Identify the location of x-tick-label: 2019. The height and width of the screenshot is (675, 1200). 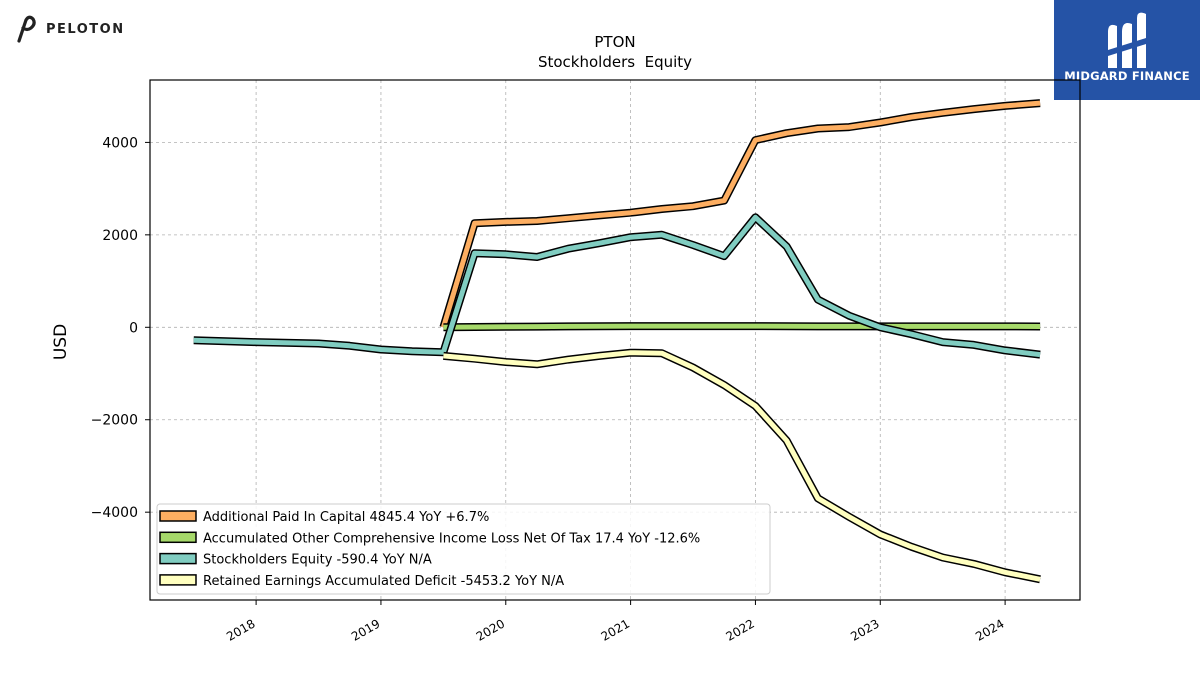
(365, 629).